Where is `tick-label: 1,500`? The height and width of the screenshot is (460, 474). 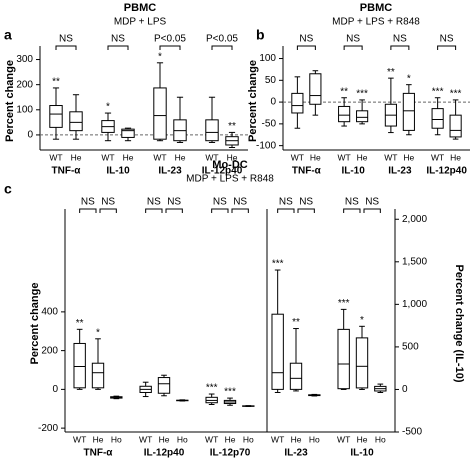
tick-label: 1,500 is located at coordinates (414, 261).